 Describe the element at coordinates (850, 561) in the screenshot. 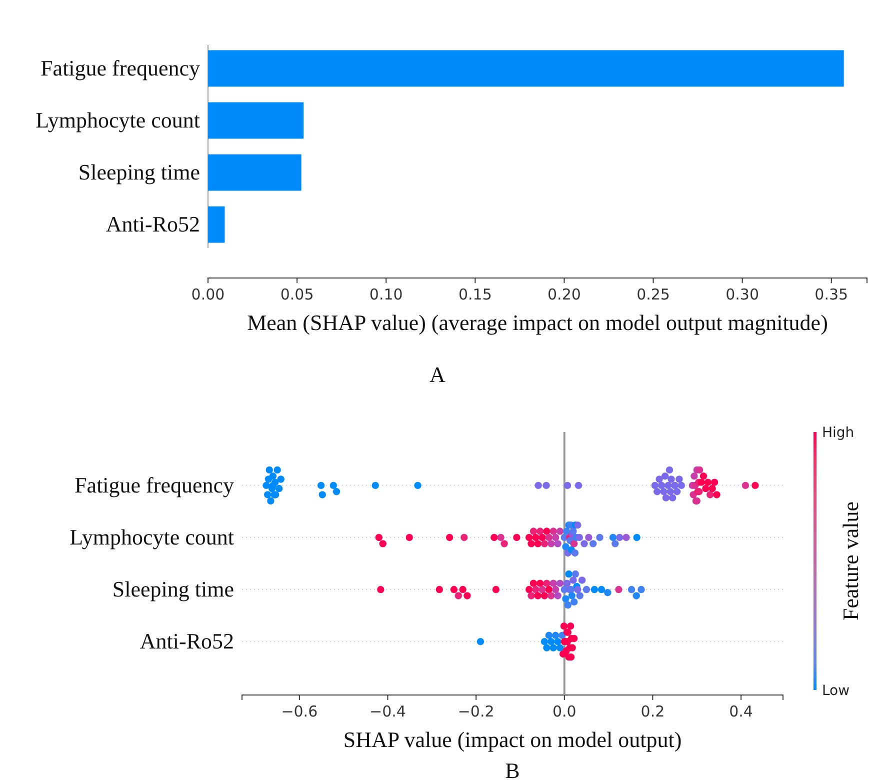

I see `color-bar-title: Feature value` at that location.